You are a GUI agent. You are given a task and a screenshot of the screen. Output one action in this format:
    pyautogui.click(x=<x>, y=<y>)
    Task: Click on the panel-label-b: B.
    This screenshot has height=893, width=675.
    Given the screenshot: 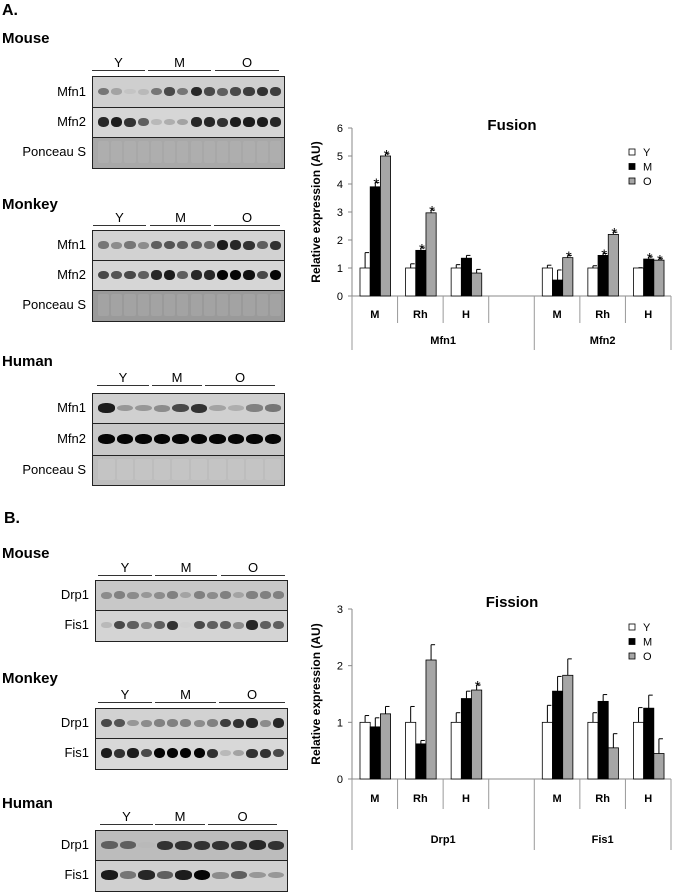 What is the action you would take?
    pyautogui.click(x=12, y=518)
    